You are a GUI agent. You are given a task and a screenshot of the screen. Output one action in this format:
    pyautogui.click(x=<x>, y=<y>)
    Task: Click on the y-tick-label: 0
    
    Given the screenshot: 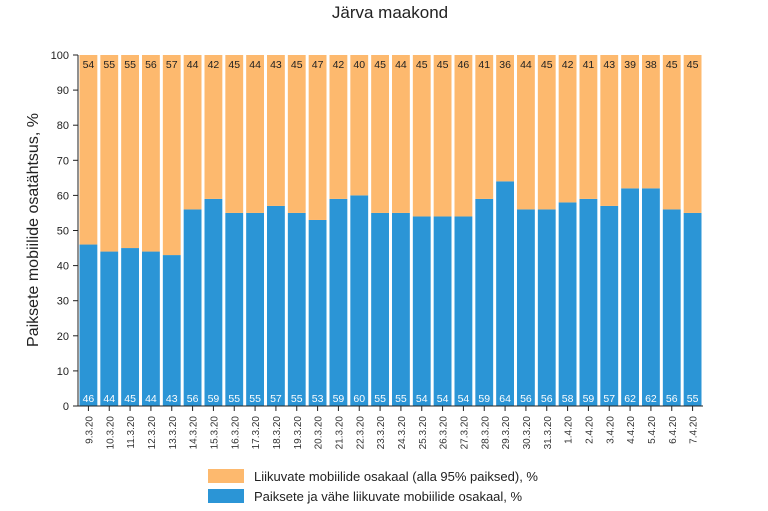 What is the action you would take?
    pyautogui.click(x=66, y=407)
    